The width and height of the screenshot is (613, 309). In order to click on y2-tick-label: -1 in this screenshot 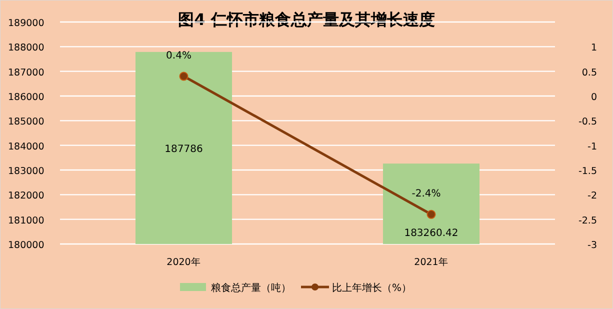, I will do `click(592, 146)`.